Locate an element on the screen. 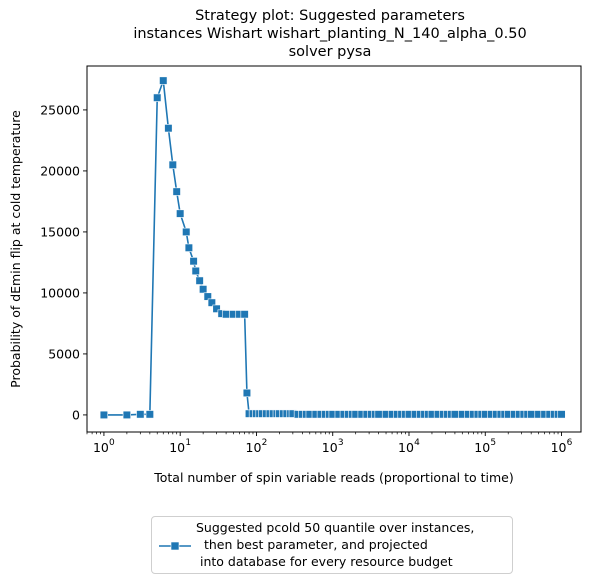 Image resolution: width=589 pixels, height=584 pixels. y-tick-label: 0 is located at coordinates (76, 414).